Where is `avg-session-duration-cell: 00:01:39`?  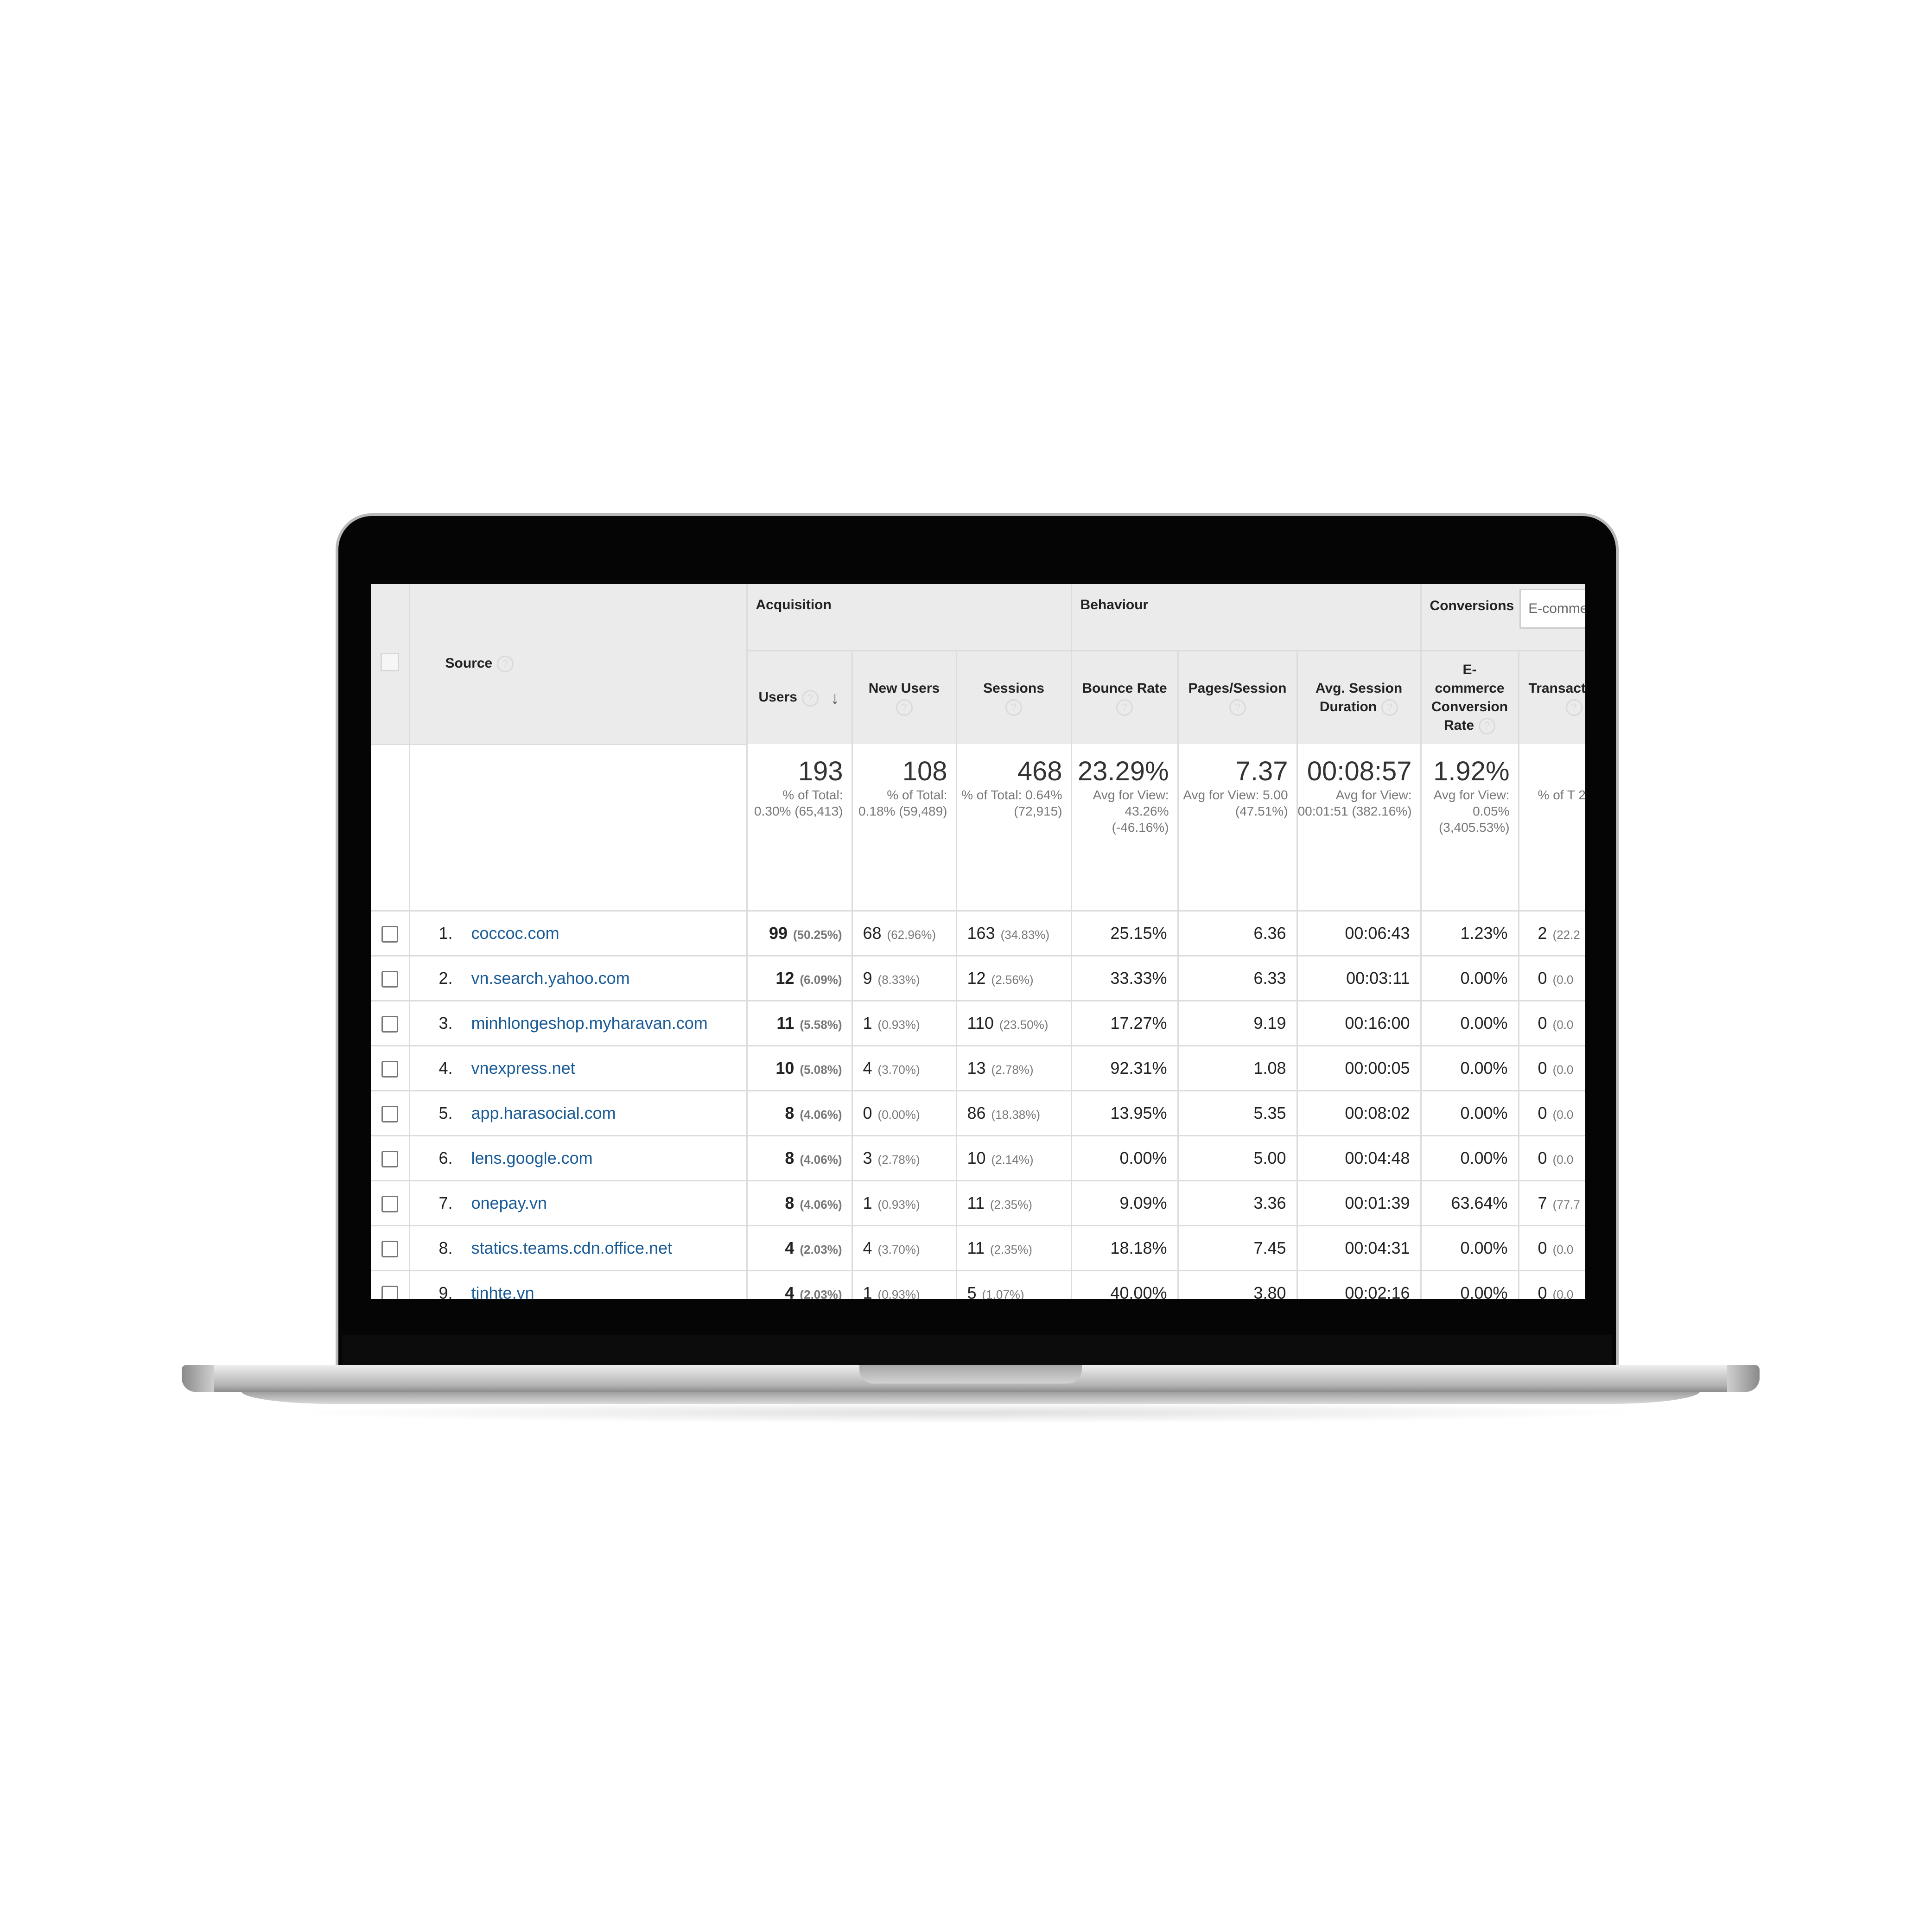 avg-session-duration-cell: 00:01:39 is located at coordinates (1359, 1203).